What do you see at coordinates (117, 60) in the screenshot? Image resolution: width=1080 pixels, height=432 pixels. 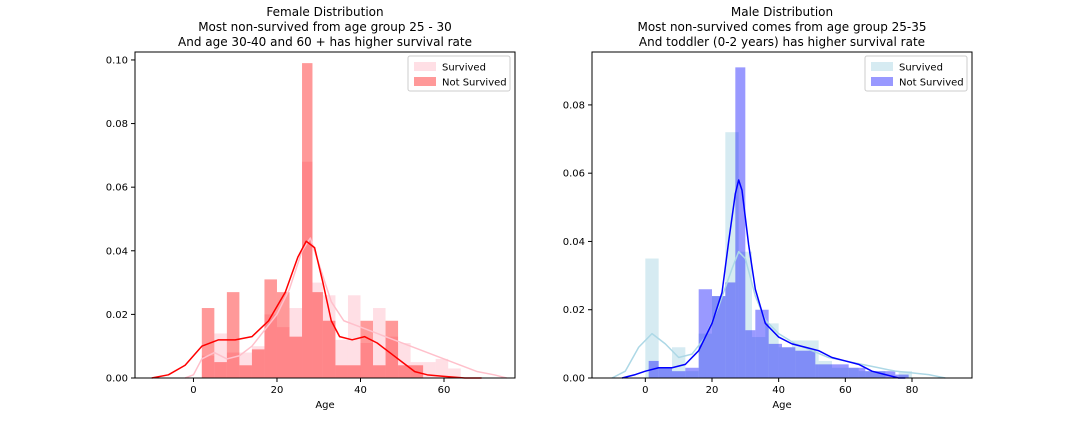 I see `female-y-tick-label: 0.10` at bounding box center [117, 60].